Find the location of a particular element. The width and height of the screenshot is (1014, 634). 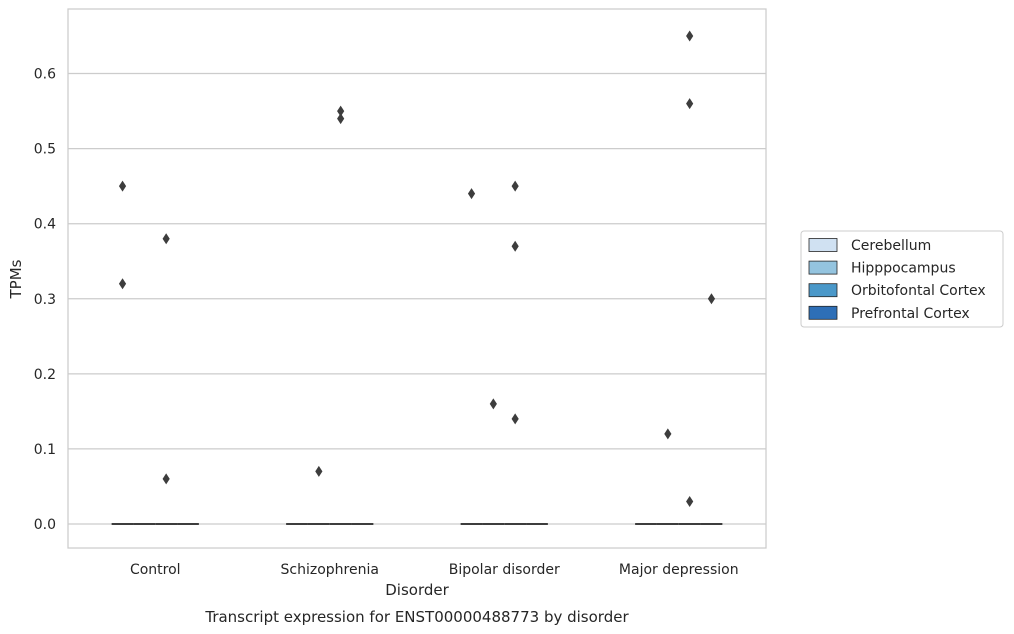

legend-frame is located at coordinates (902, 279).